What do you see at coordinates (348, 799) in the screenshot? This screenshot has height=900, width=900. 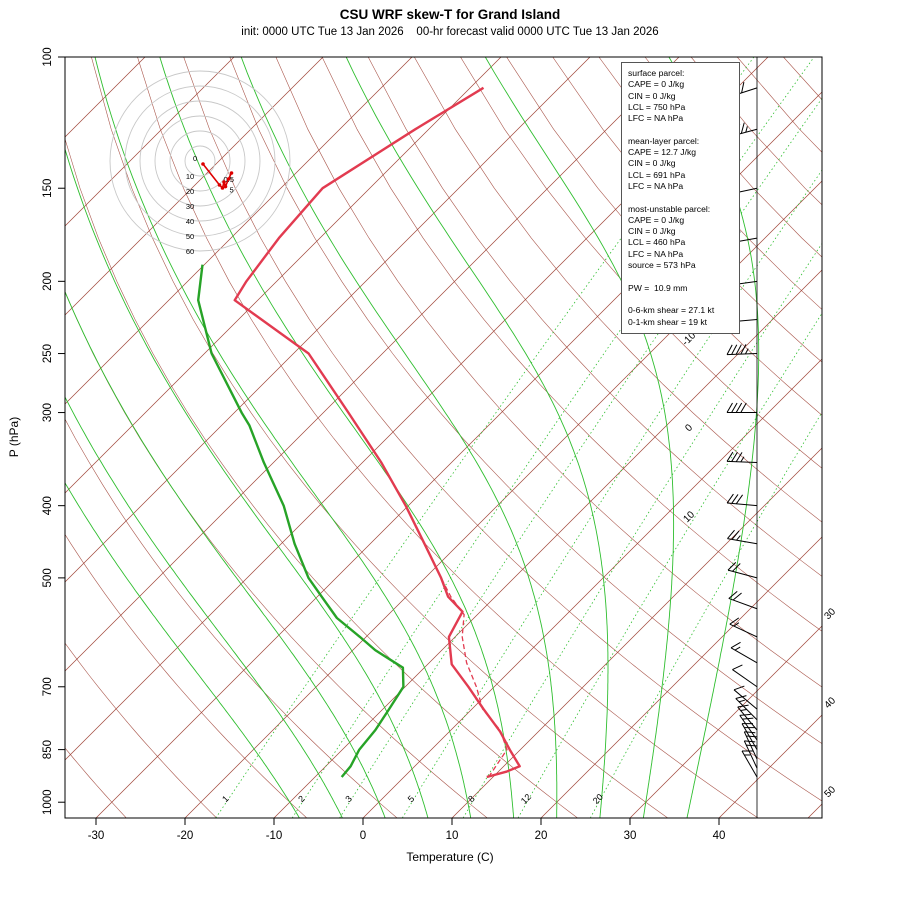 I see `svg-text: 3` at bounding box center [348, 799].